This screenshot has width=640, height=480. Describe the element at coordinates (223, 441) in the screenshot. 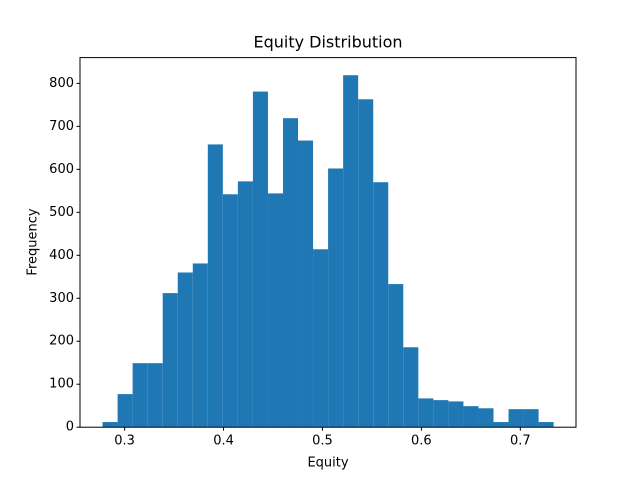

I see `x-tick-label: 0.4` at that location.